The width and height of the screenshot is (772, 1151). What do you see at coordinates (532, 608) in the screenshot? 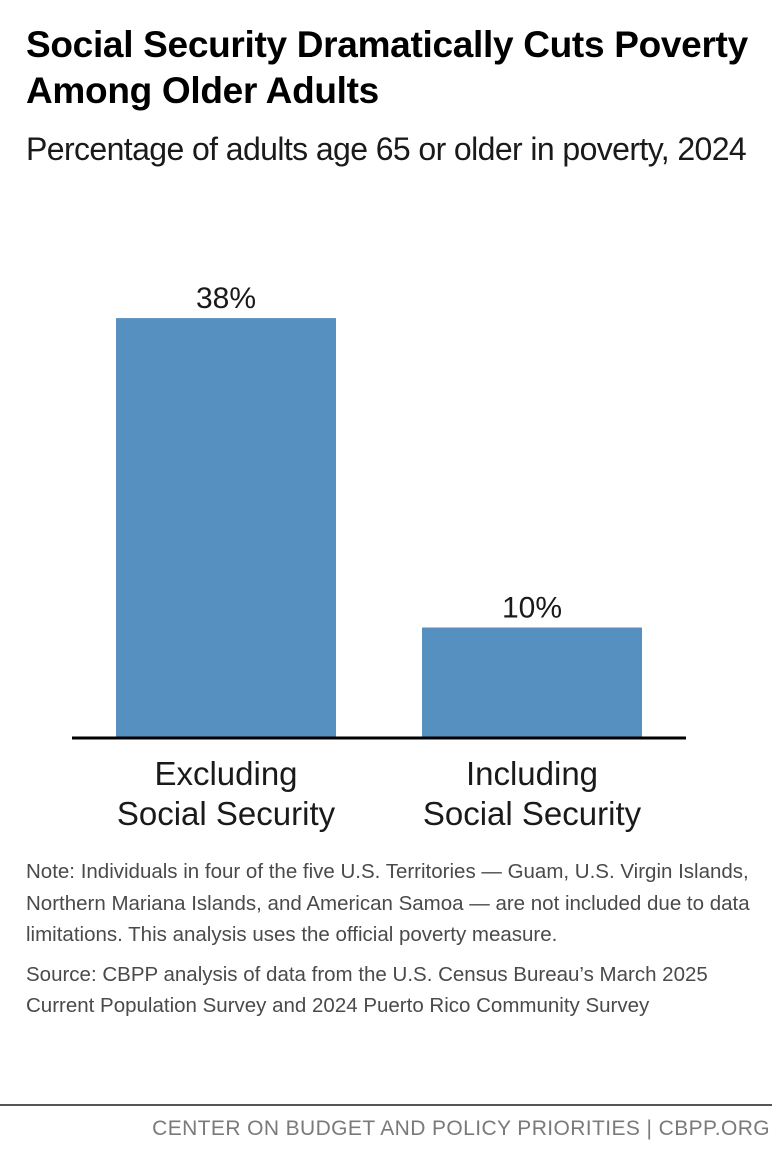
I see `data-label-2: 10%` at bounding box center [532, 608].